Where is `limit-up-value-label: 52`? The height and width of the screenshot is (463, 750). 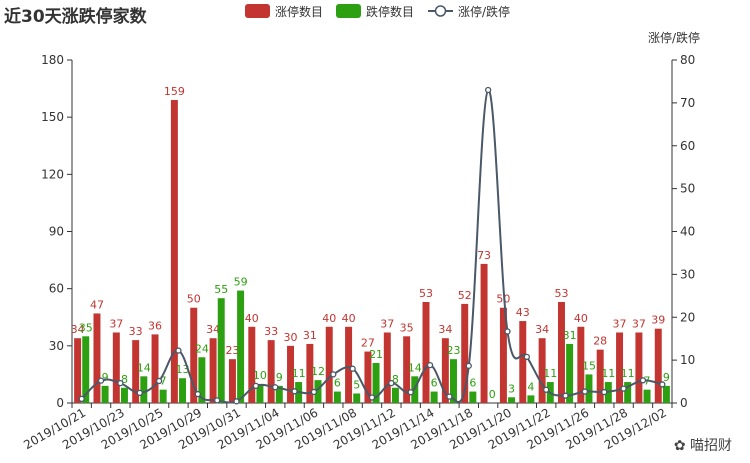
limit-up-value-label: 52 is located at coordinates (465, 295).